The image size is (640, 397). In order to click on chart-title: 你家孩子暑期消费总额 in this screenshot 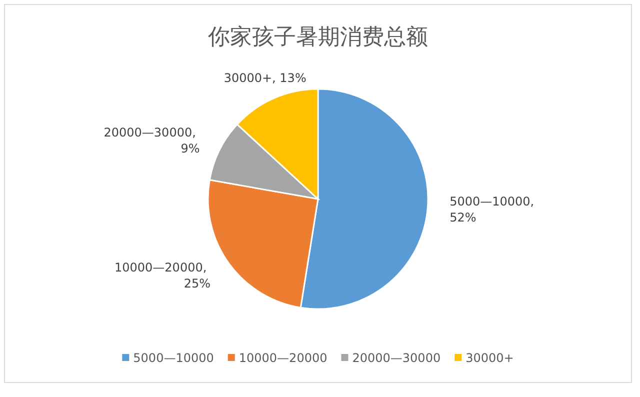, I will do `click(317, 37)`.